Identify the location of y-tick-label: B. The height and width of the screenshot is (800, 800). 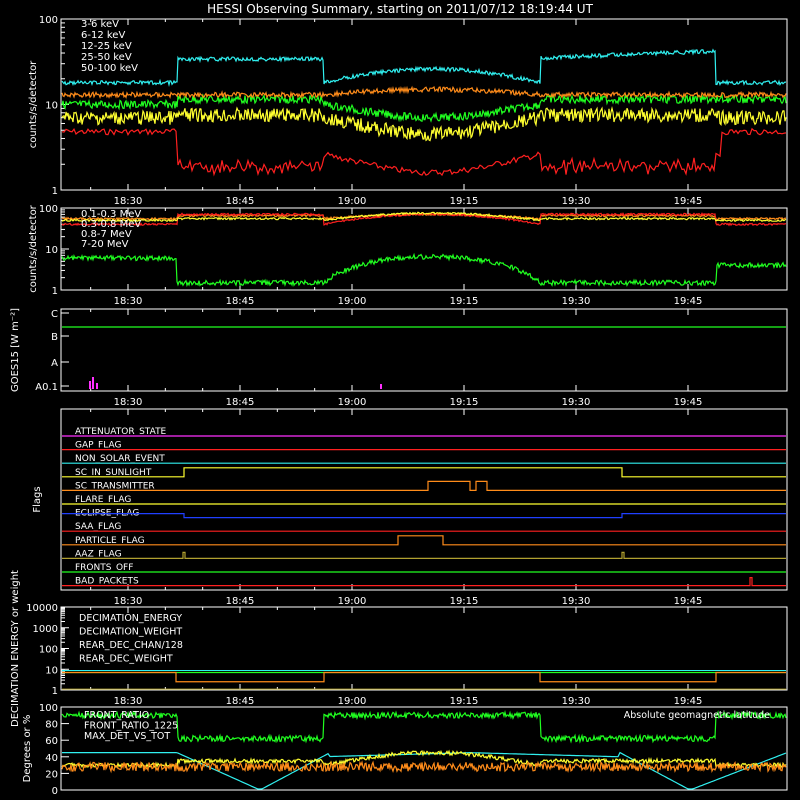
(54, 337).